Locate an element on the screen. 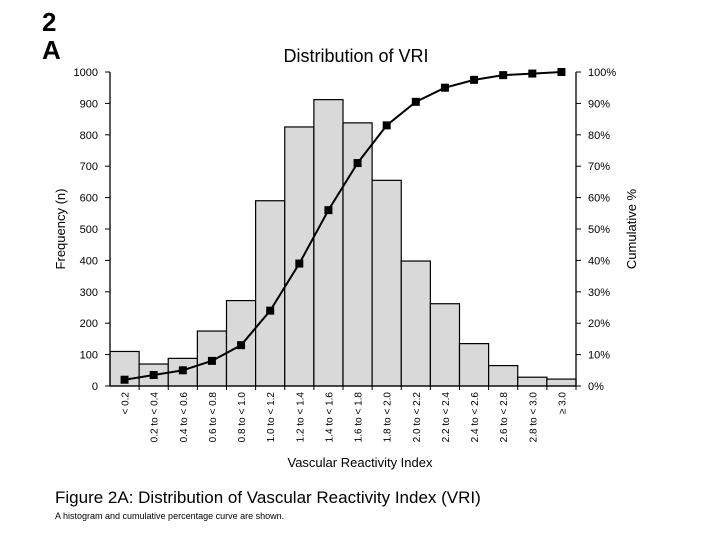 The height and width of the screenshot is (540, 720). y-tick-label-1: 100 is located at coordinates (89, 356).